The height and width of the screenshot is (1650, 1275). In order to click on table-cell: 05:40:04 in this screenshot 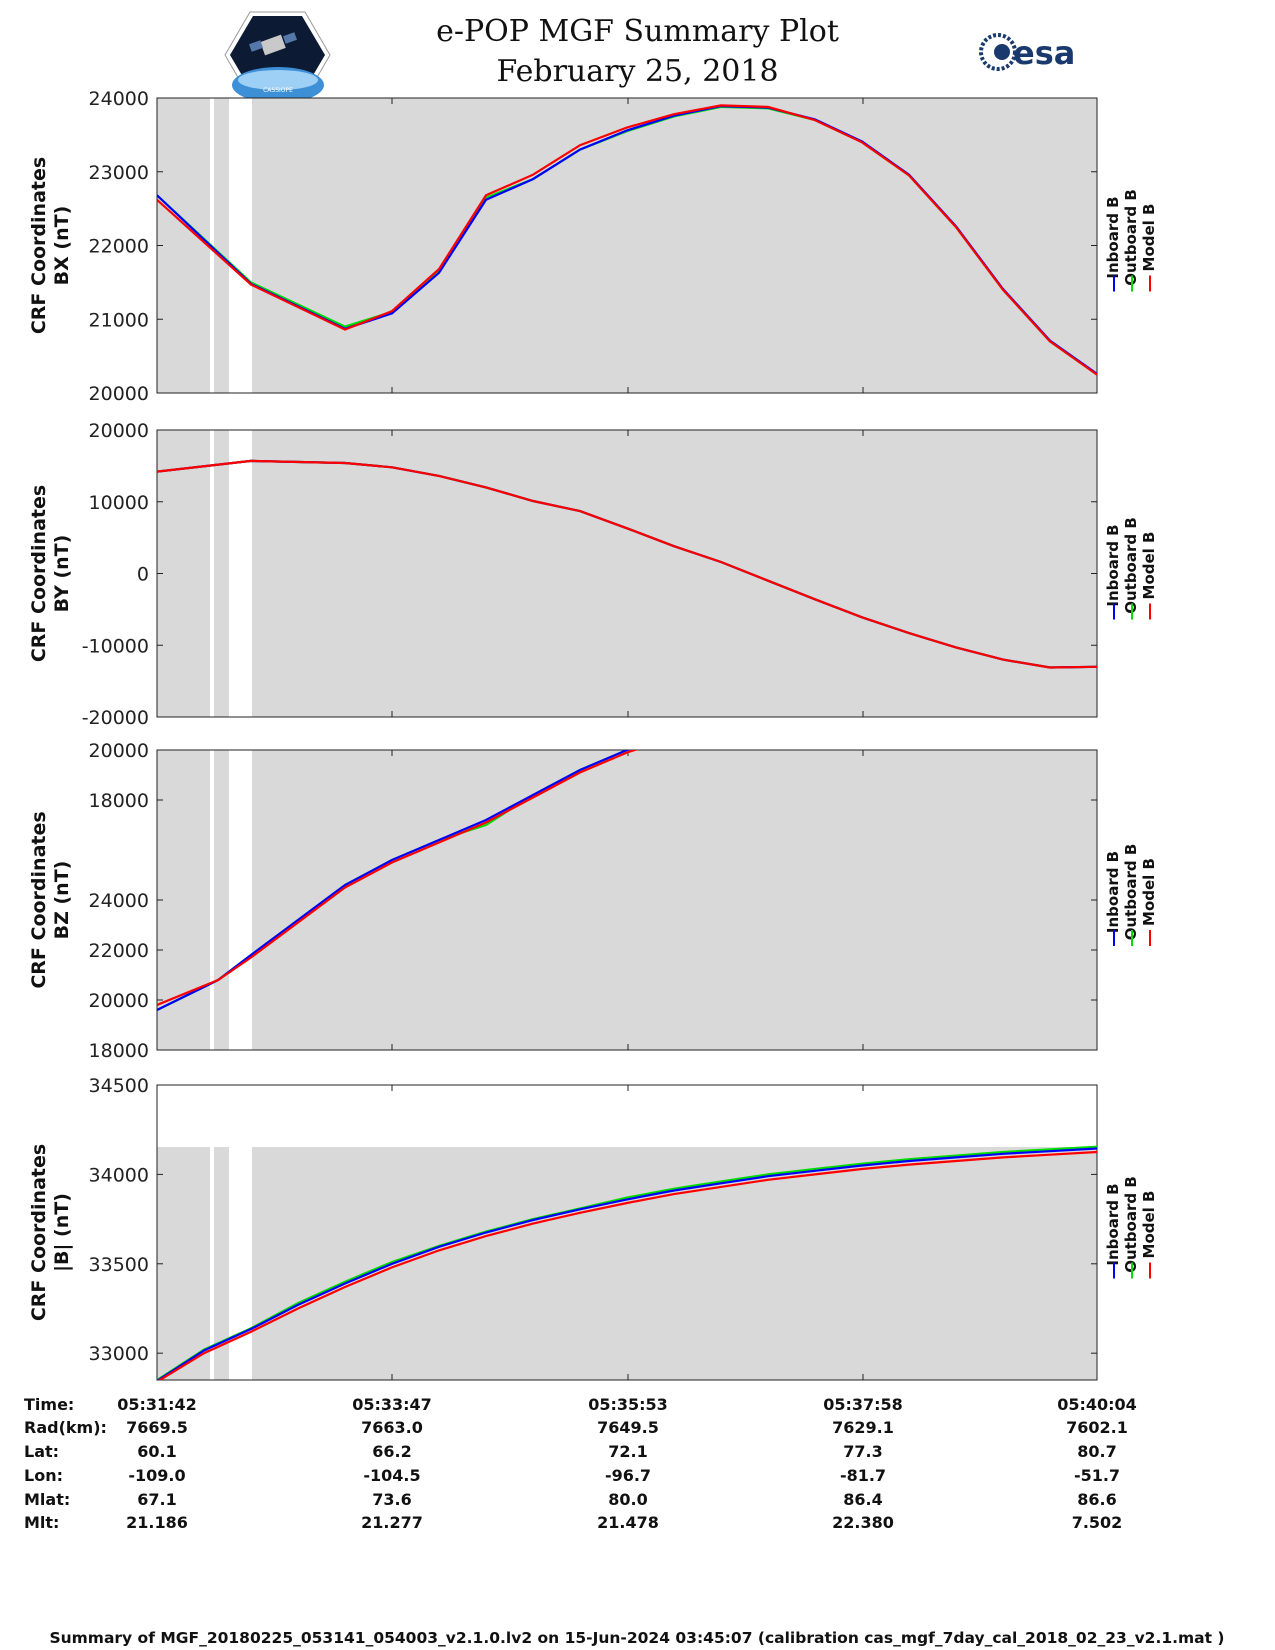, I will do `click(1097, 1404)`.